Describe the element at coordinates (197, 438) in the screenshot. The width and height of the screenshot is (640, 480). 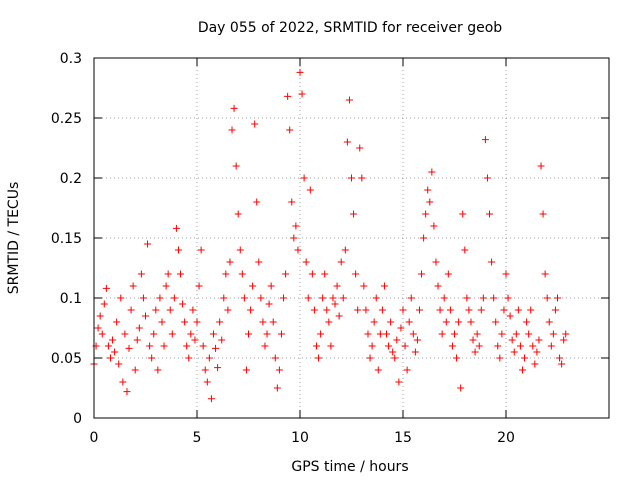
I see `x-tick-label: 5` at that location.